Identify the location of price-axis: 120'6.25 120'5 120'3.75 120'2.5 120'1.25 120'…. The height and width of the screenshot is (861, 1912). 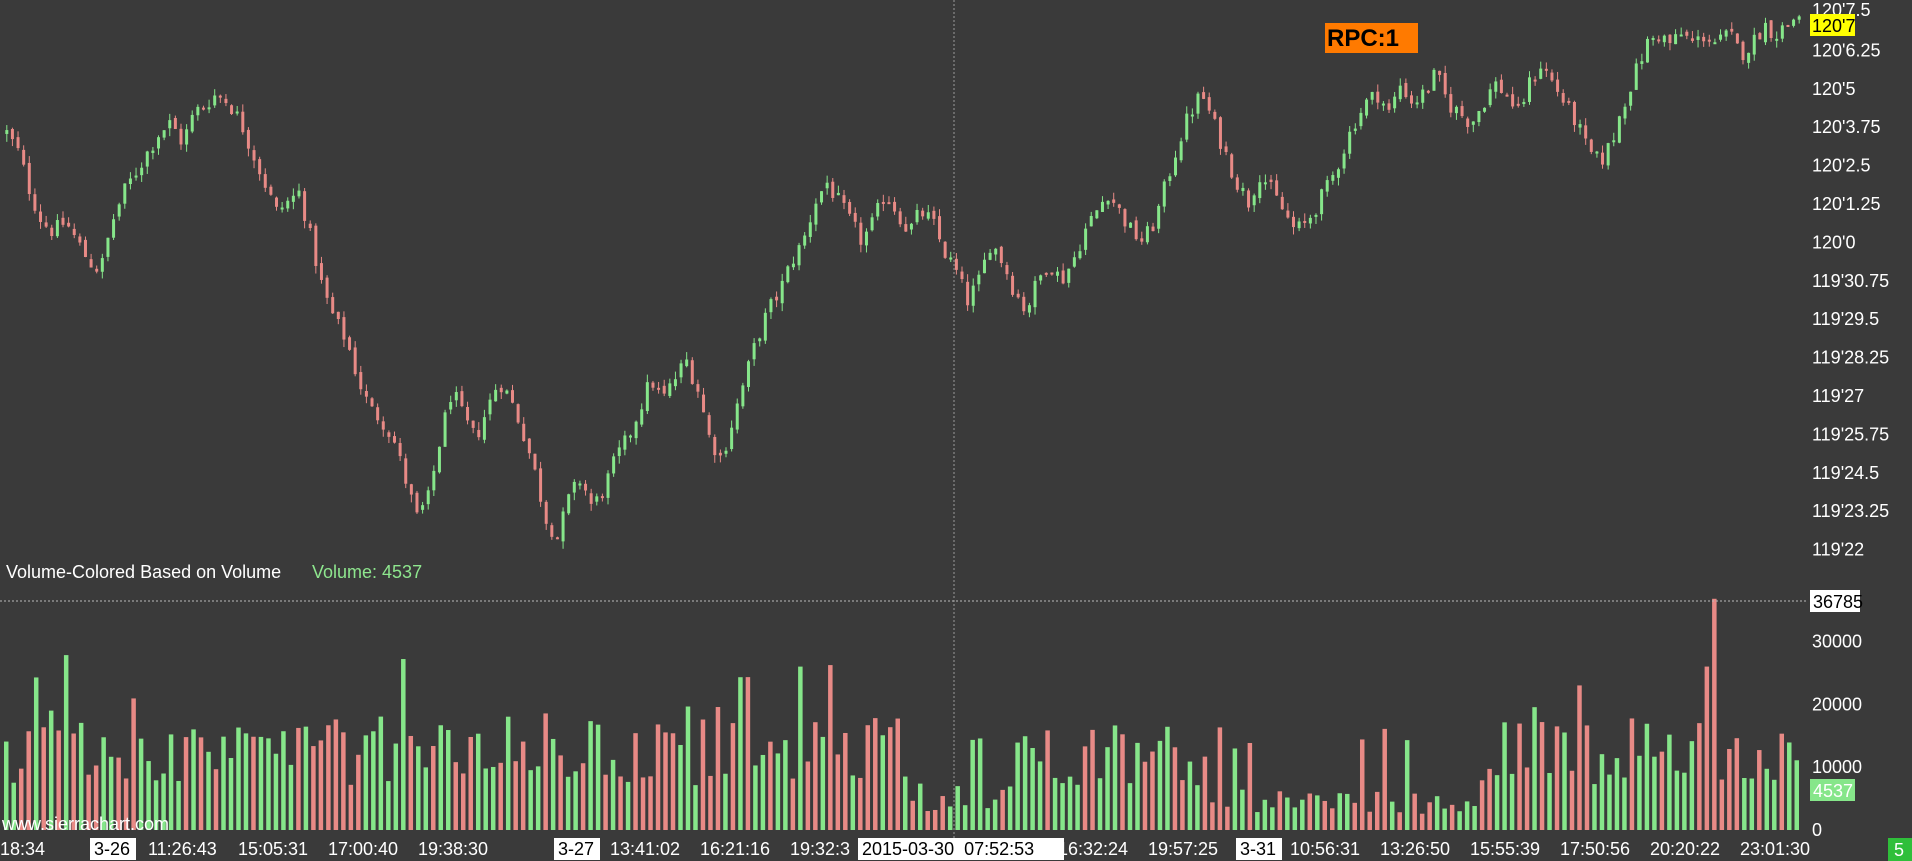
(1850, 280).